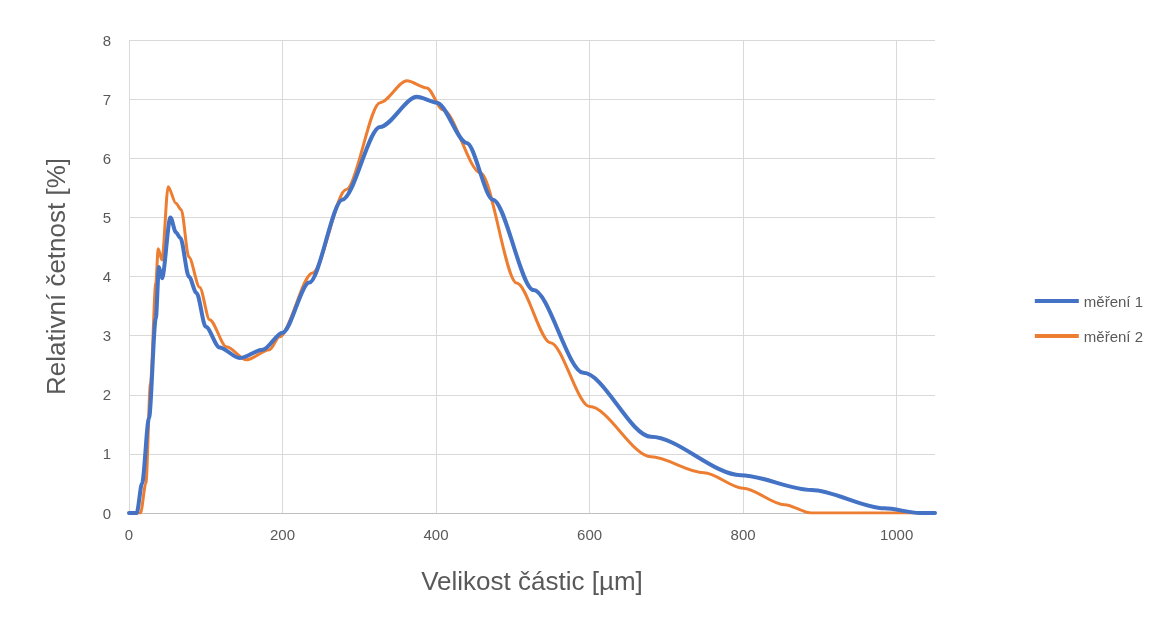 This screenshot has width=1163, height=637. I want to click on y-tick-label: 7, so click(106, 99).